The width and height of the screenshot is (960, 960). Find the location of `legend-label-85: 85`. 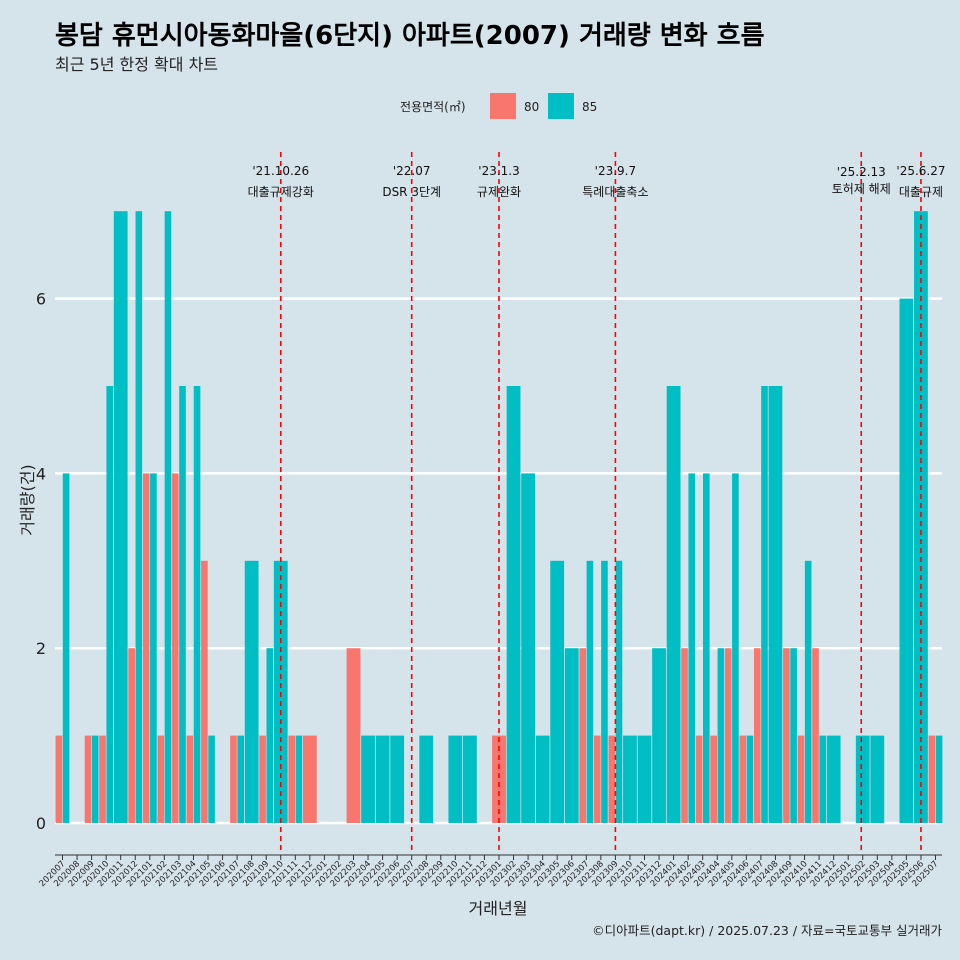

legend-label-85: 85 is located at coordinates (589, 107).